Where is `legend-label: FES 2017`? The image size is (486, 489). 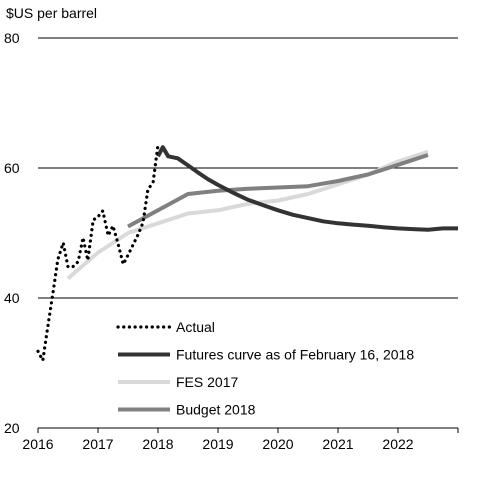
legend-label: FES 2017 is located at coordinates (207, 382).